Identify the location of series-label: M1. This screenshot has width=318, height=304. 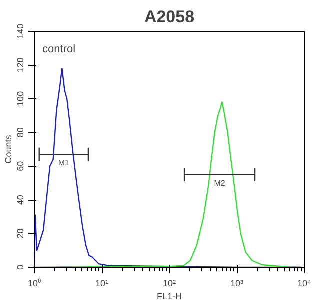
(64, 163).